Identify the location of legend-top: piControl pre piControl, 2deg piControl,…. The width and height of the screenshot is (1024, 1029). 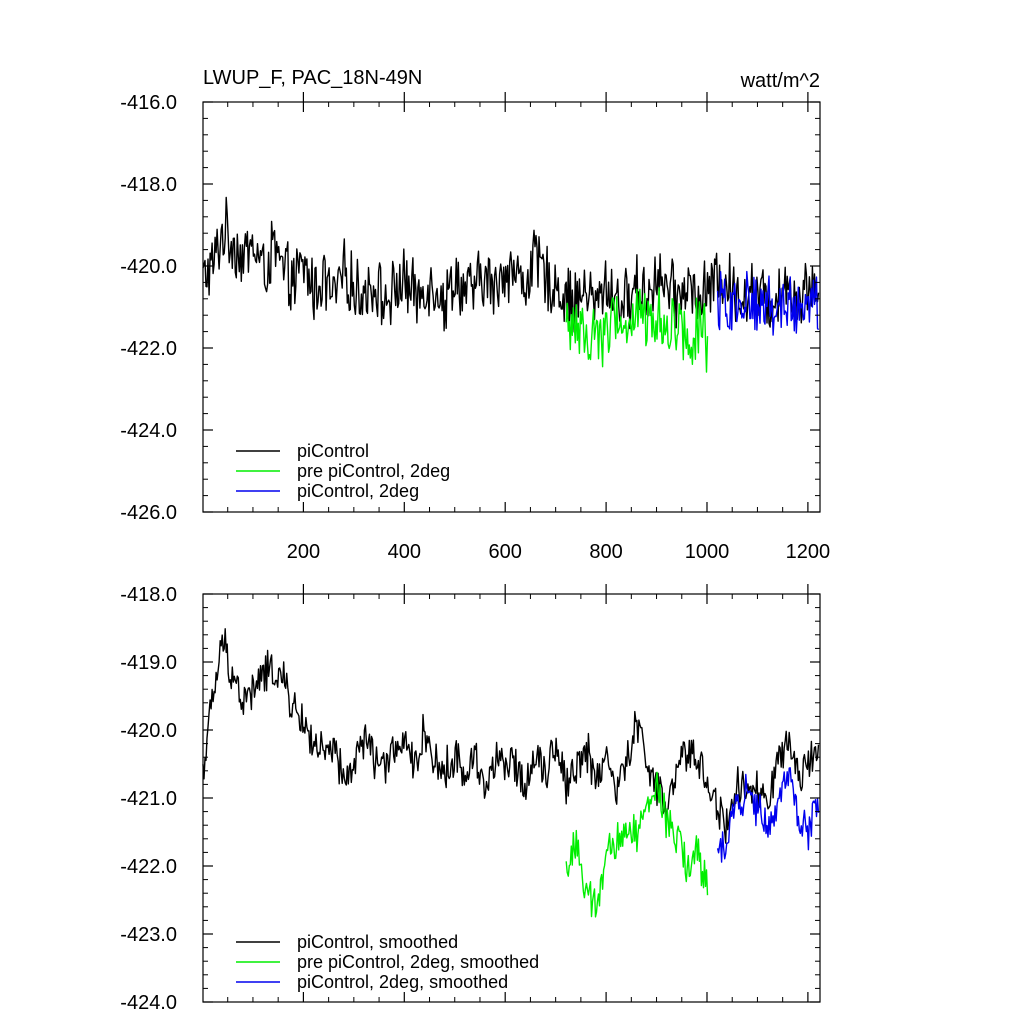
(343, 471).